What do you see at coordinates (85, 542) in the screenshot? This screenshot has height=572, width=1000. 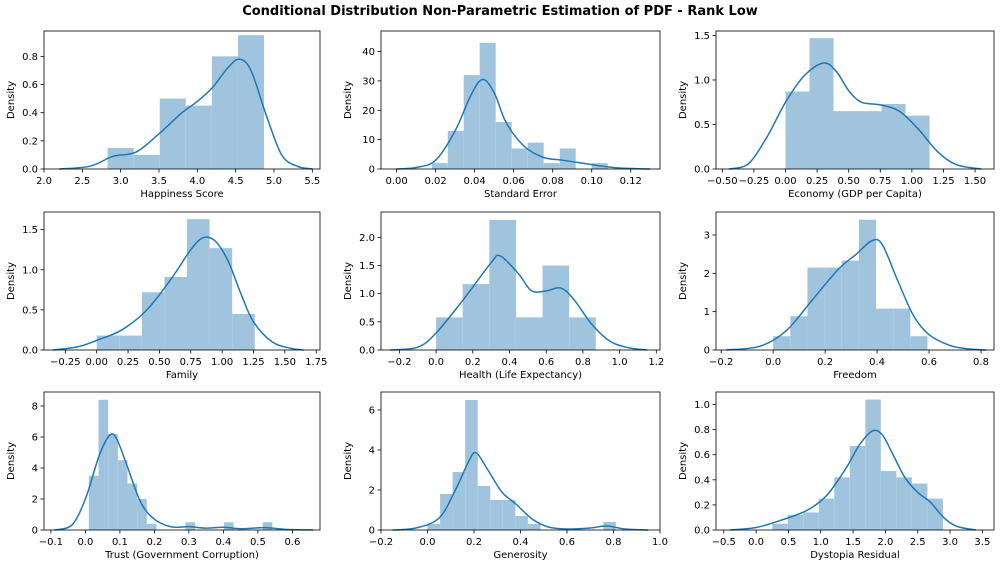 I see `x-tick-label: 0.0` at bounding box center [85, 542].